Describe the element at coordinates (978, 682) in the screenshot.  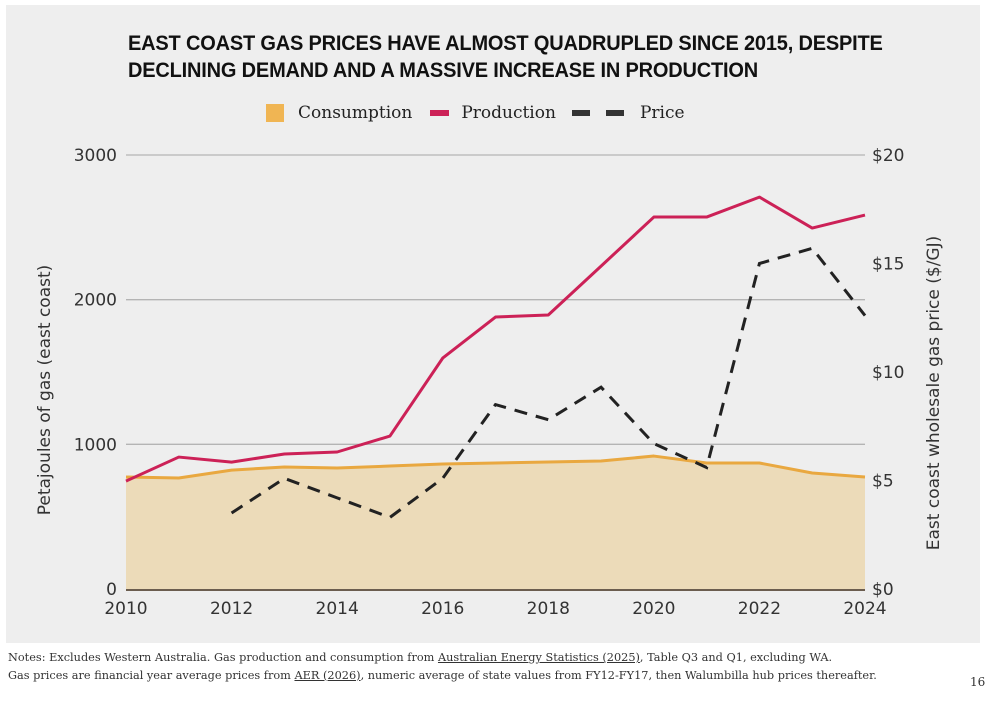
I see `page-number: 16` at that location.